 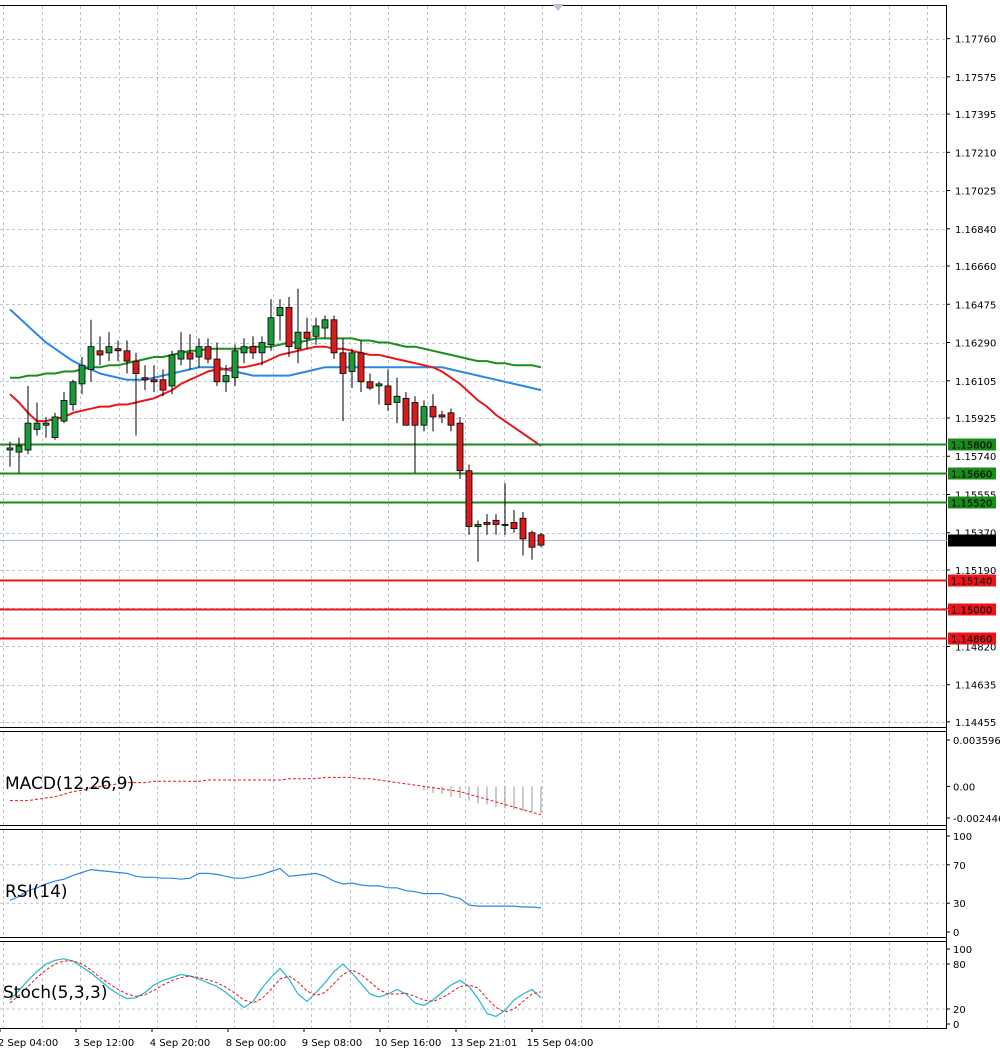 I want to click on current-price-label: 1.15334, so click(x=971, y=542).